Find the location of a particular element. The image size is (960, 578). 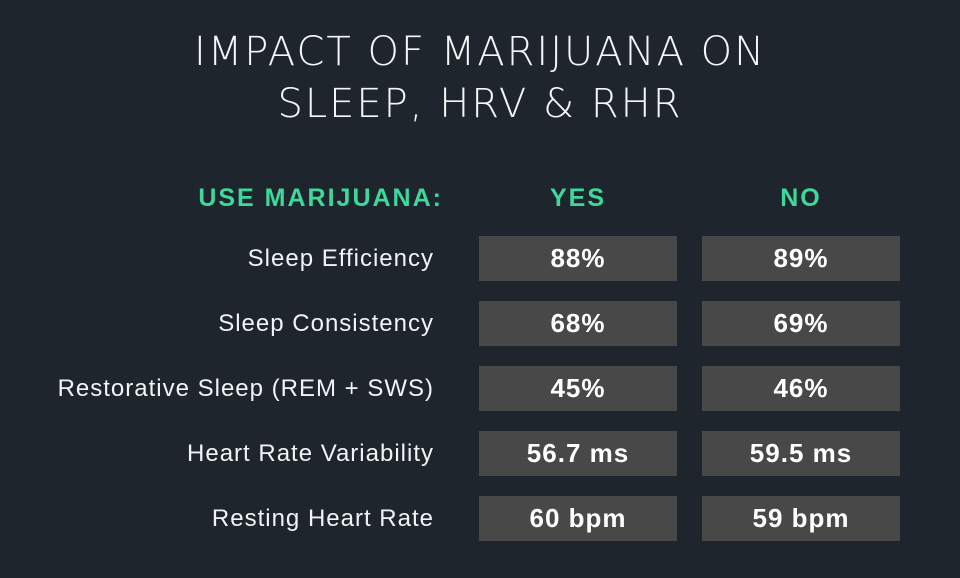

table-row-heart-rate-variability: Heart Rate Variability 56.7 ms 59.5 ms is located at coordinates (480, 453).